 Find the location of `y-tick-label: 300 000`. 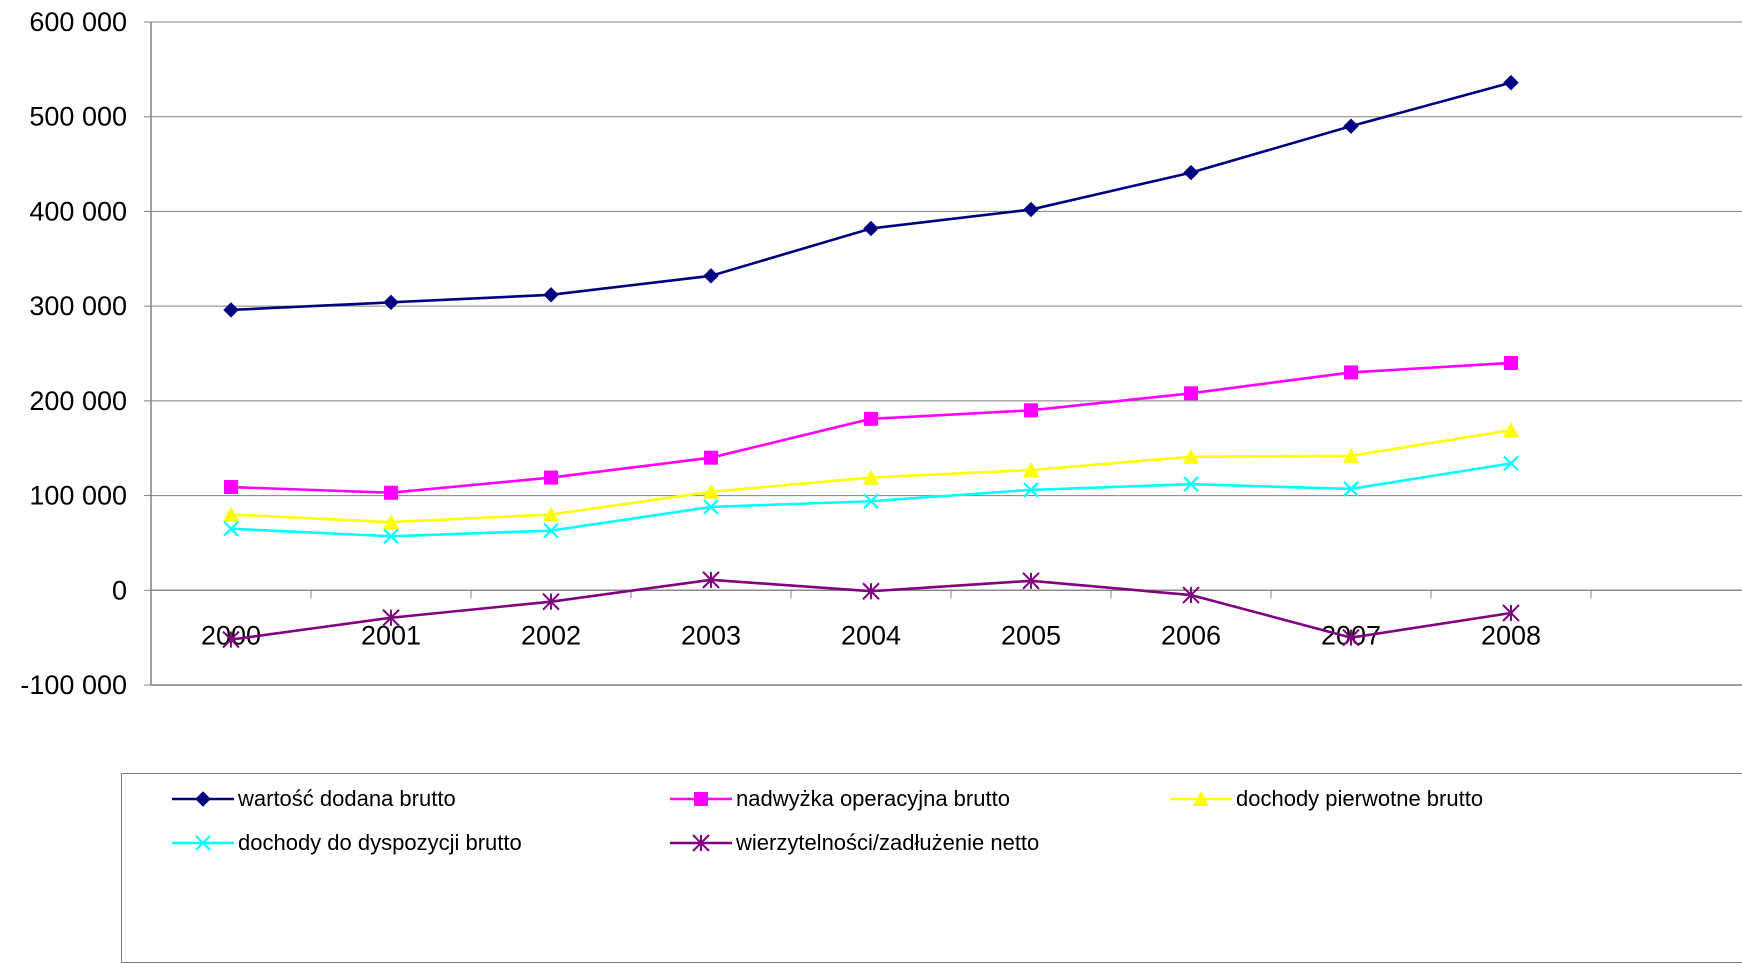

y-tick-label: 300 000 is located at coordinates (78, 306).